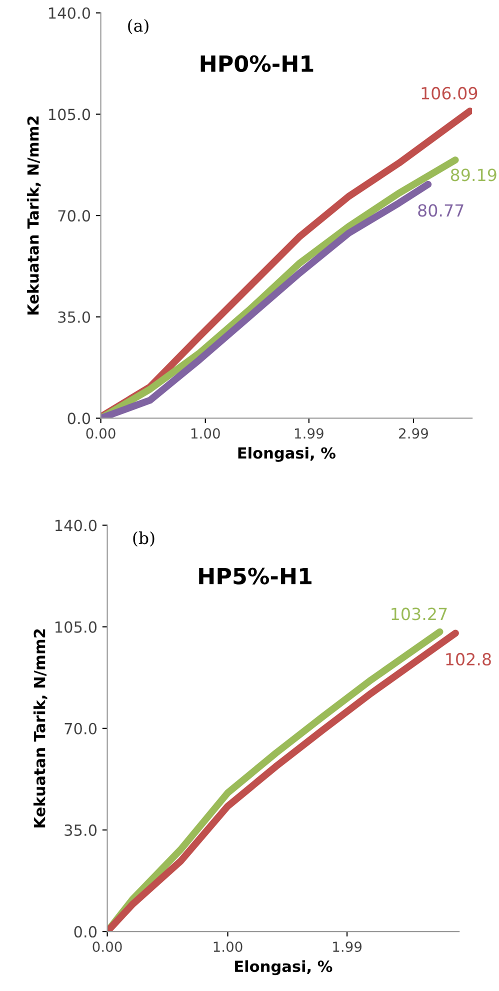 The height and width of the screenshot is (991, 499). Describe the element at coordinates (419, 614) in the screenshot. I see `data-label: 103.27` at that location.